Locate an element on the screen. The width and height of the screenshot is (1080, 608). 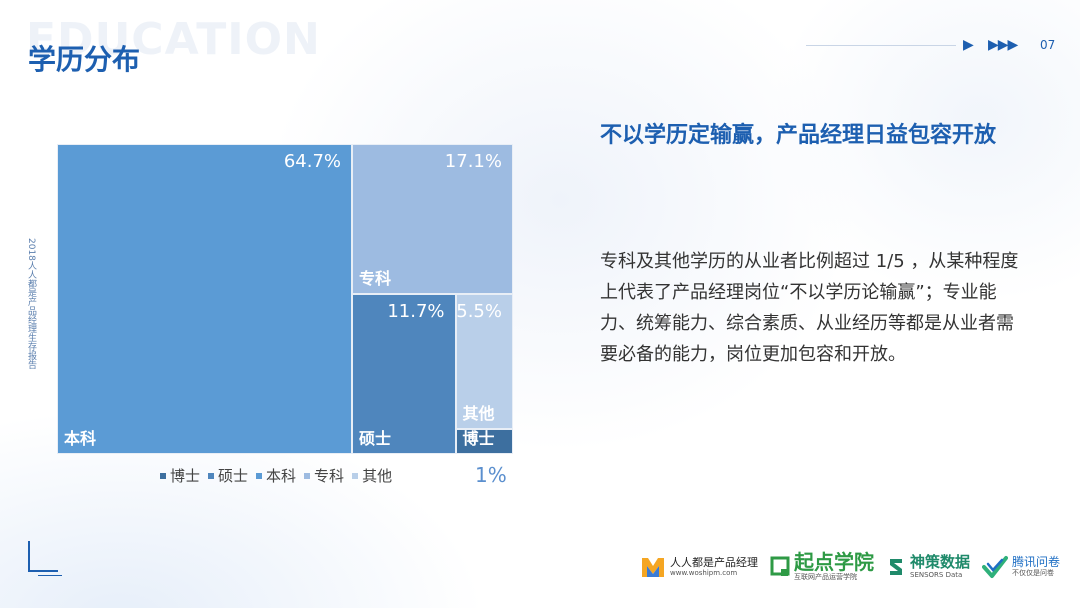
legend-item: 本科 is located at coordinates (276, 475).